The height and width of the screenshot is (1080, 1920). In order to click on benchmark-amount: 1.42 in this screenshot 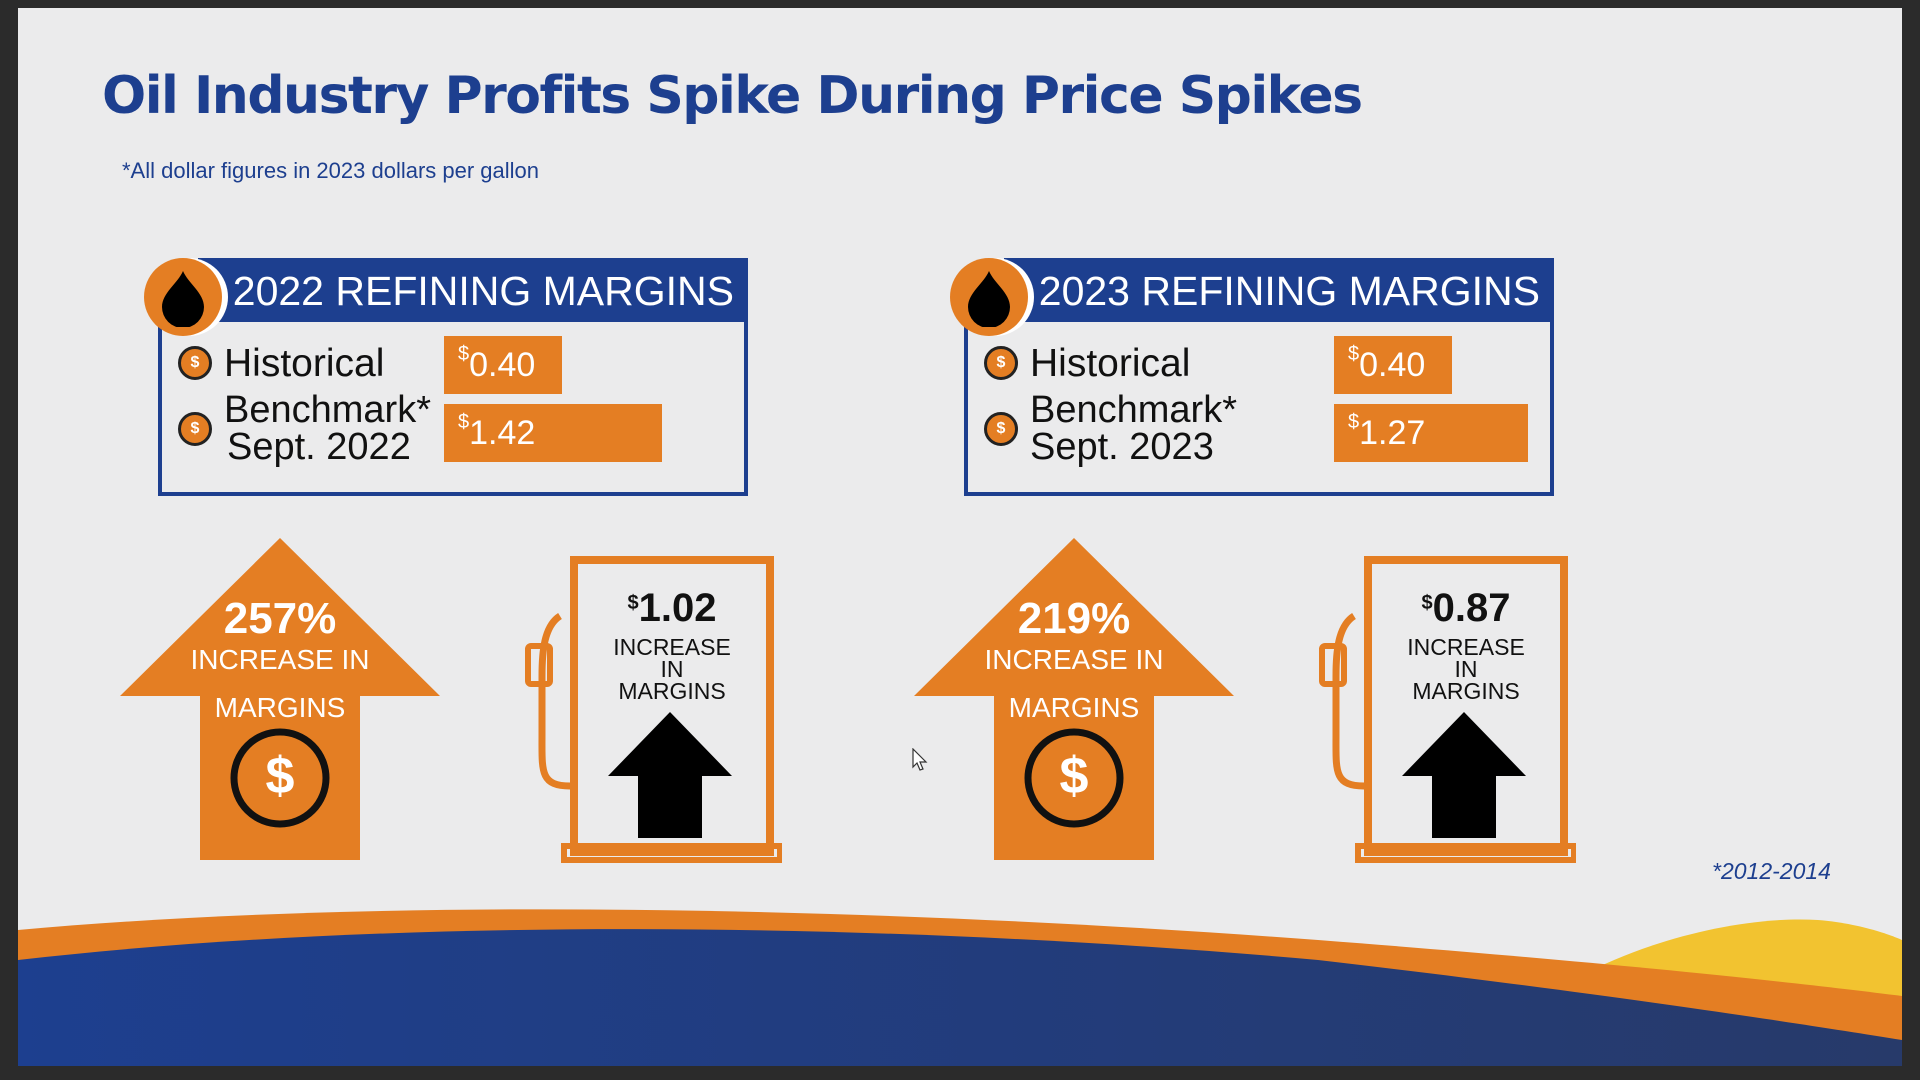, I will do `click(502, 433)`.